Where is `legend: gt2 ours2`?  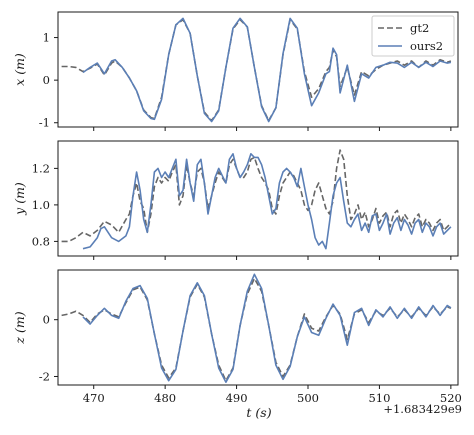
legend: gt2 ours2 is located at coordinates (413, 36).